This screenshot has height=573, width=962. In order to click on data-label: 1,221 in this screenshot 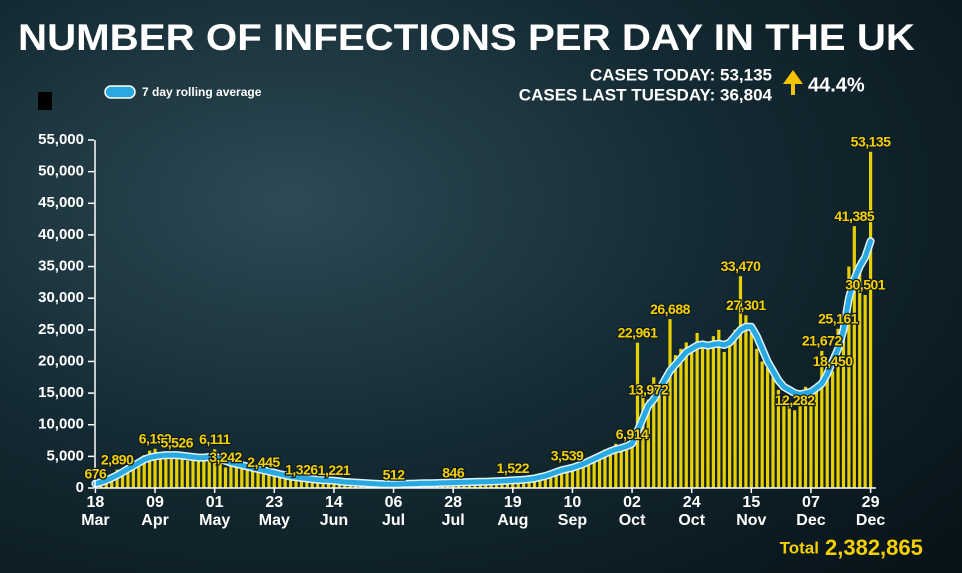, I will do `click(334, 470)`.